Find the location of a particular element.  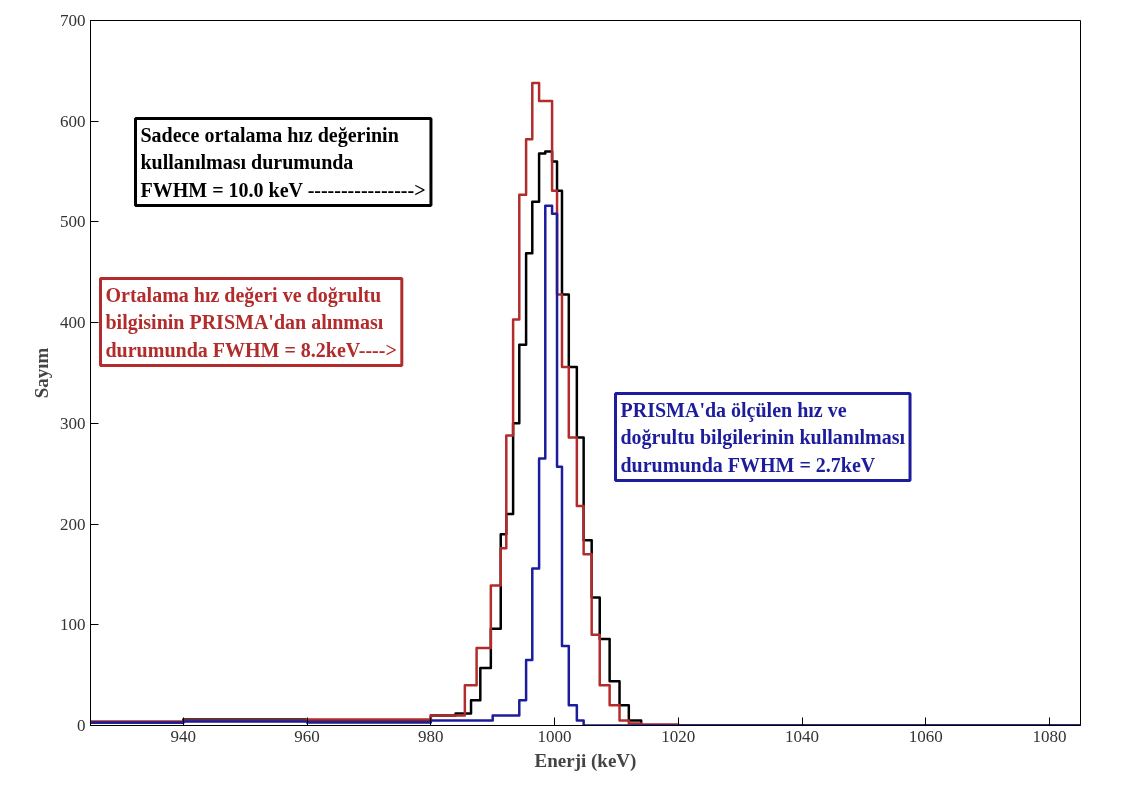

x-tick-label: 1080 is located at coordinates (1049, 736).